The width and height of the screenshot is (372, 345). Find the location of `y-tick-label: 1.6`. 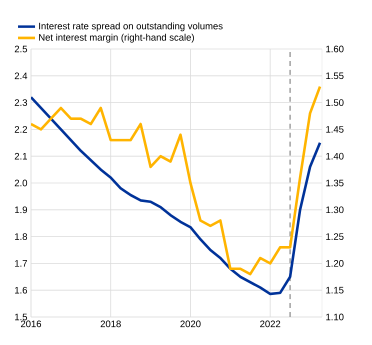

y-tick-label: 1.6 is located at coordinates (21, 290).